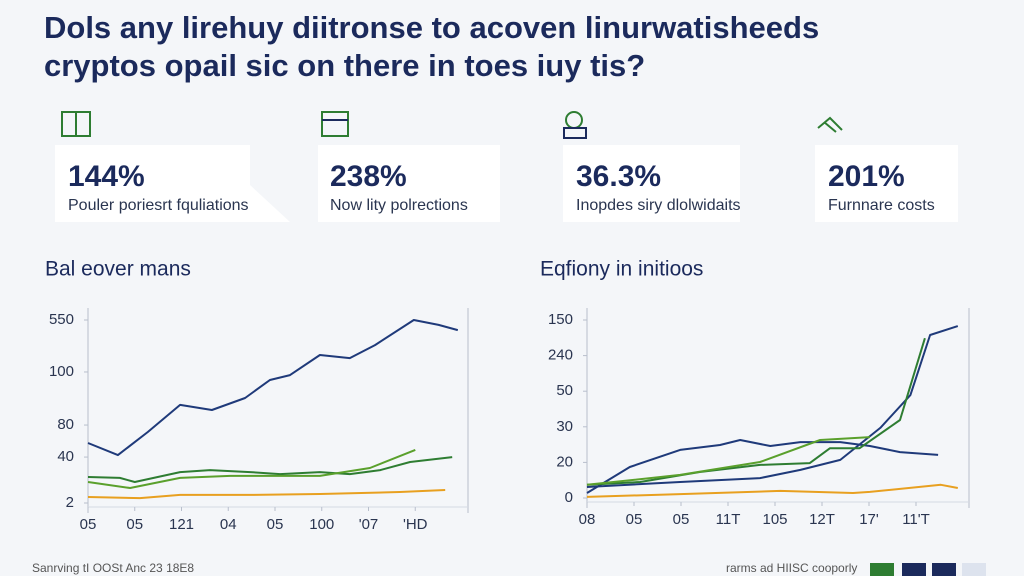 This screenshot has height=576, width=1024. I want to click on y-tick-label: 150, so click(560, 319).